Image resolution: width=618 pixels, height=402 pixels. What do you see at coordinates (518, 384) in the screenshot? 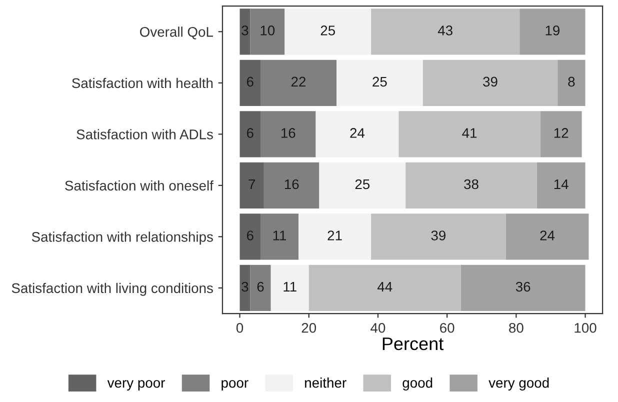
I see `legend-label: very good` at bounding box center [518, 384].